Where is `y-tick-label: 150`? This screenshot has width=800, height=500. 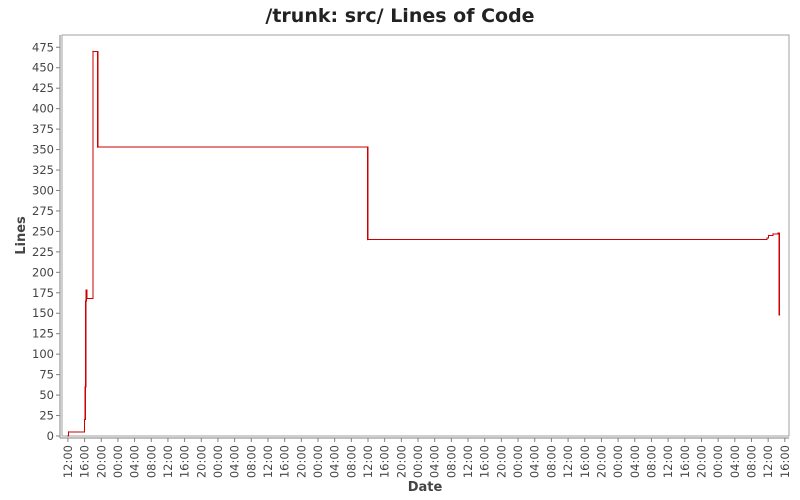 y-tick-label: 150 is located at coordinates (43, 313).